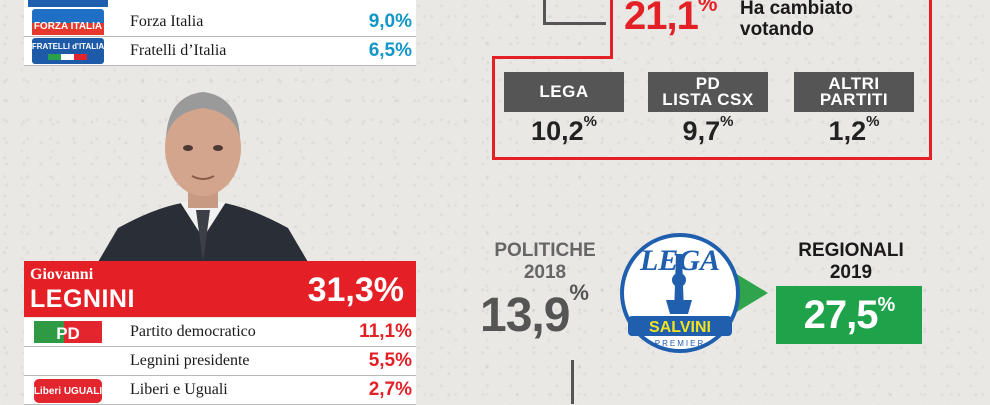 The height and width of the screenshot is (405, 990). I want to click on regionali-title: REGIONALI 2019, so click(851, 261).